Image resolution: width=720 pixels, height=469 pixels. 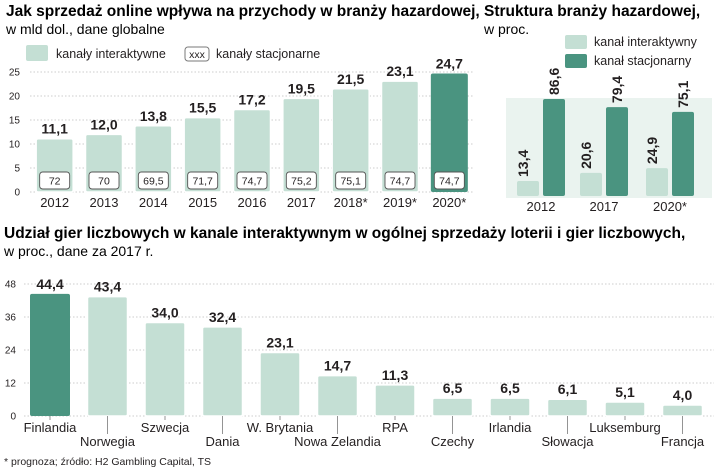 I want to click on chart3-category-label: Nowa Zelandia, so click(x=337, y=441).